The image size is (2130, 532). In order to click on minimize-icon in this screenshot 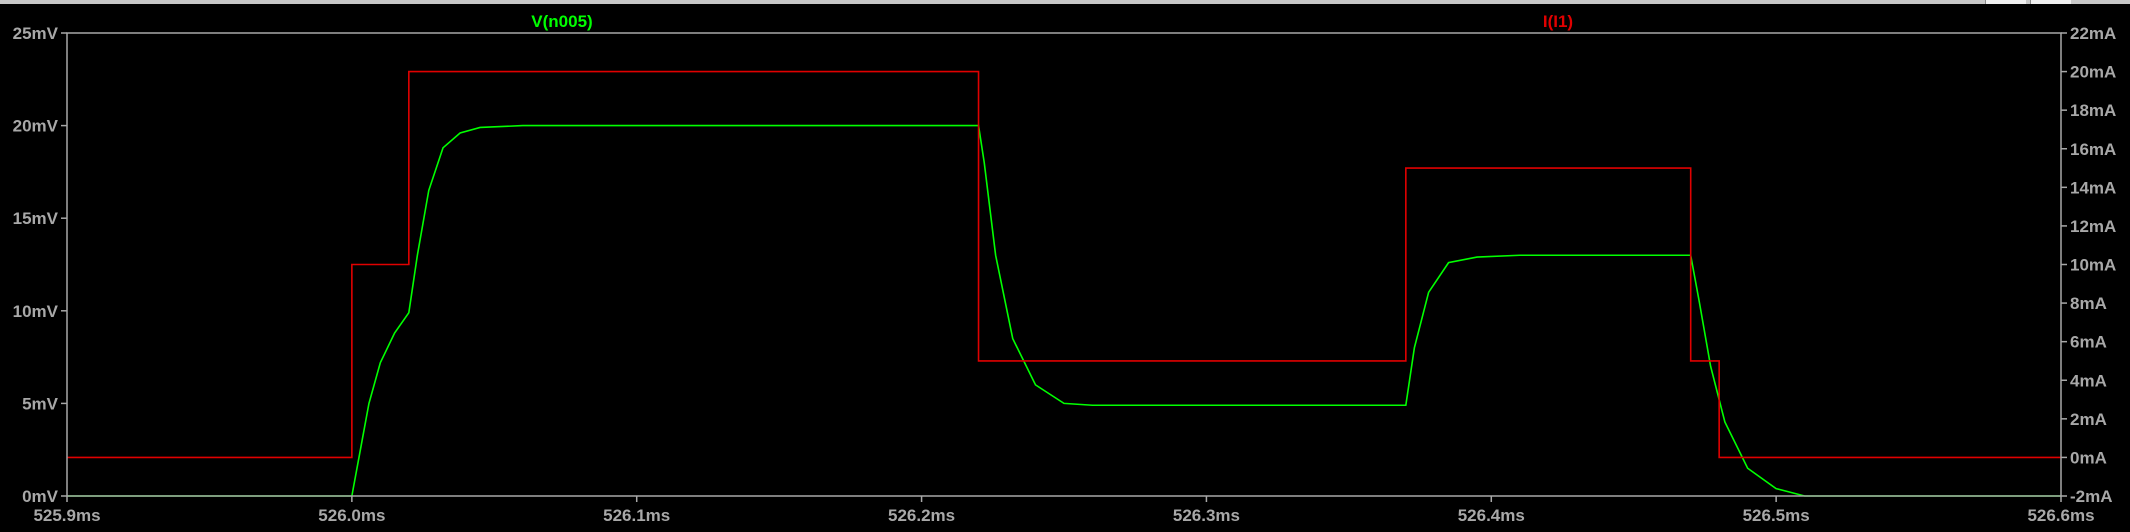, I will do `click(2005, 2)`.